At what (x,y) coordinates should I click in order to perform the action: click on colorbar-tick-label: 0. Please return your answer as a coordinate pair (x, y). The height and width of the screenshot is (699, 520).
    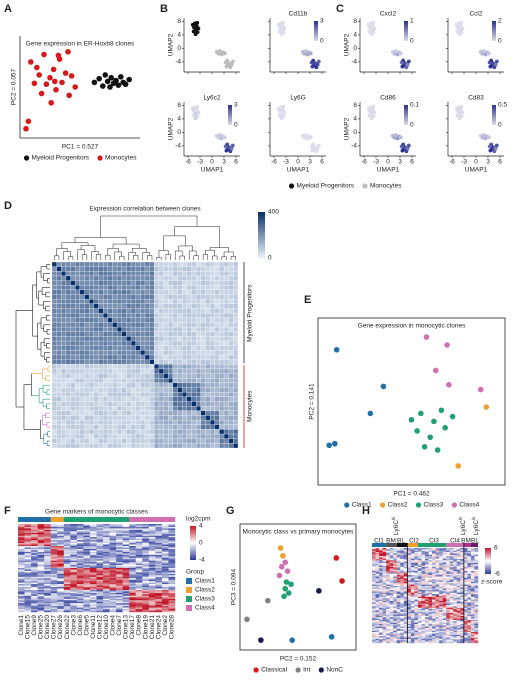
    Looking at the image, I should click on (270, 258).